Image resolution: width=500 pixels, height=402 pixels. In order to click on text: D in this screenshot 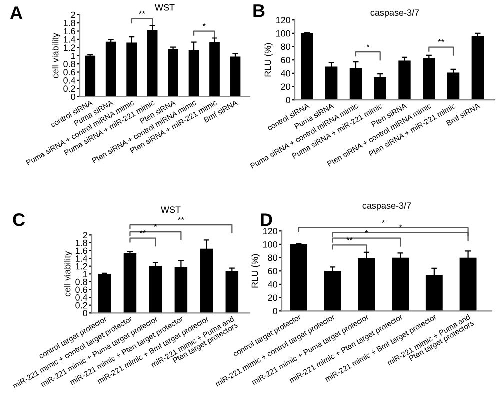, I will do `click(266, 220)`.